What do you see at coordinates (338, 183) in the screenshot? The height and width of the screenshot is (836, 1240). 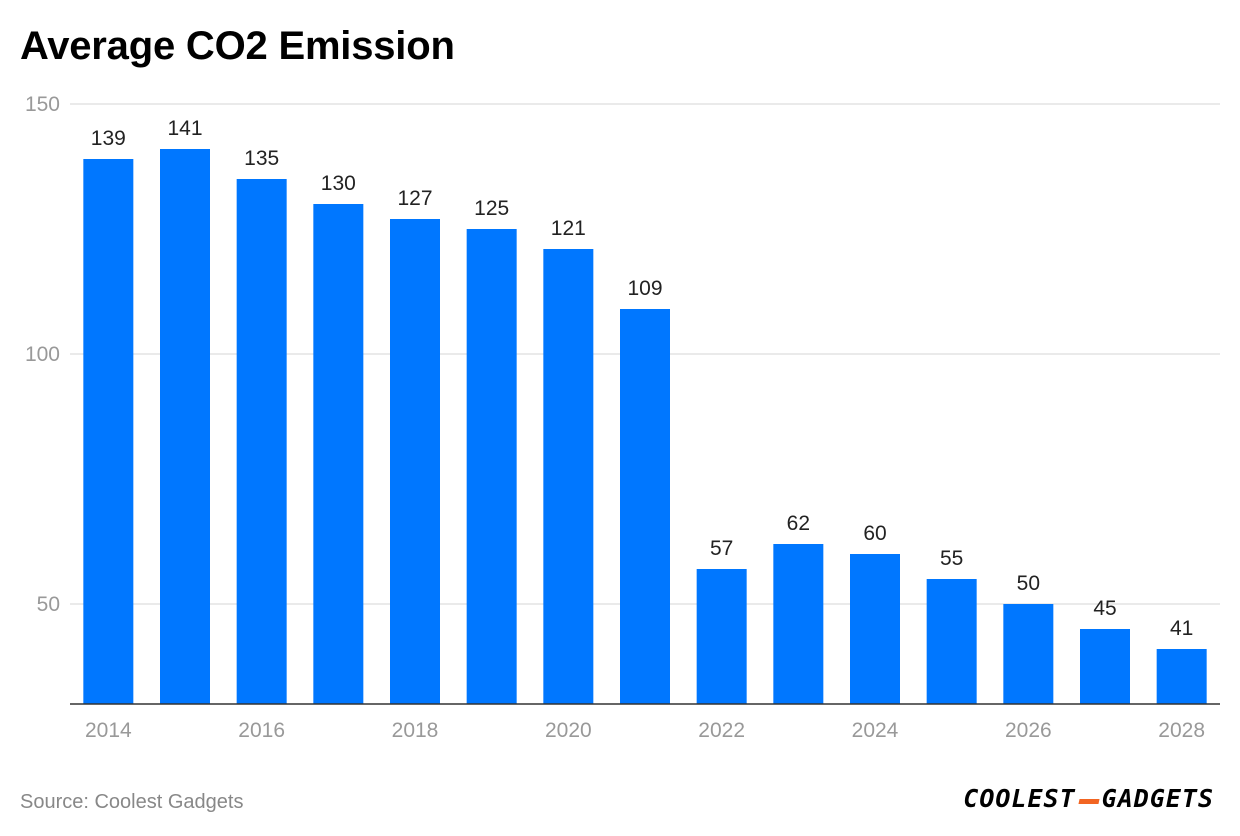 I see `data-label-2017: 130` at bounding box center [338, 183].